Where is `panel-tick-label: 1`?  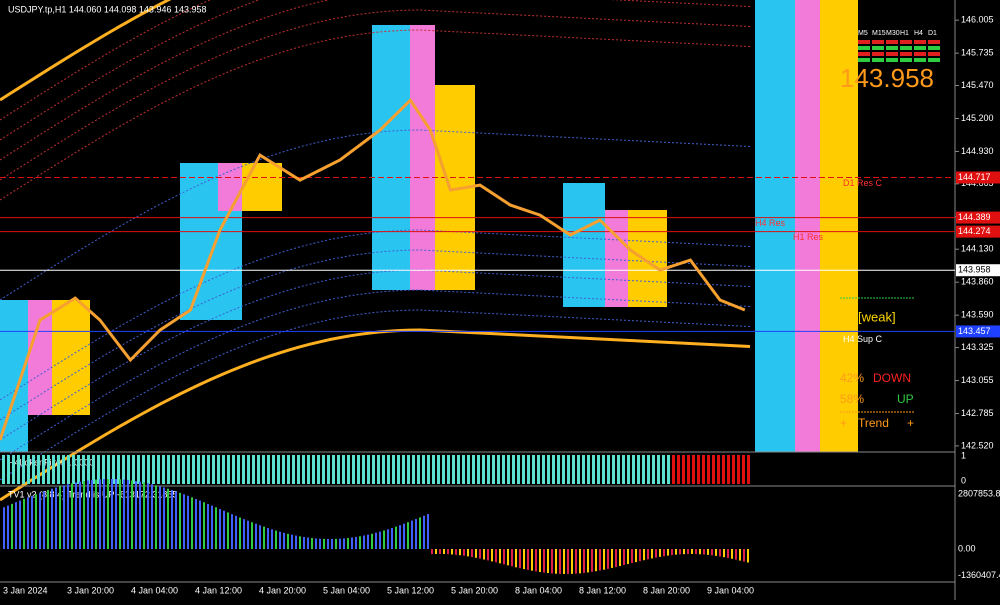 panel-tick-label: 1 is located at coordinates (963, 455).